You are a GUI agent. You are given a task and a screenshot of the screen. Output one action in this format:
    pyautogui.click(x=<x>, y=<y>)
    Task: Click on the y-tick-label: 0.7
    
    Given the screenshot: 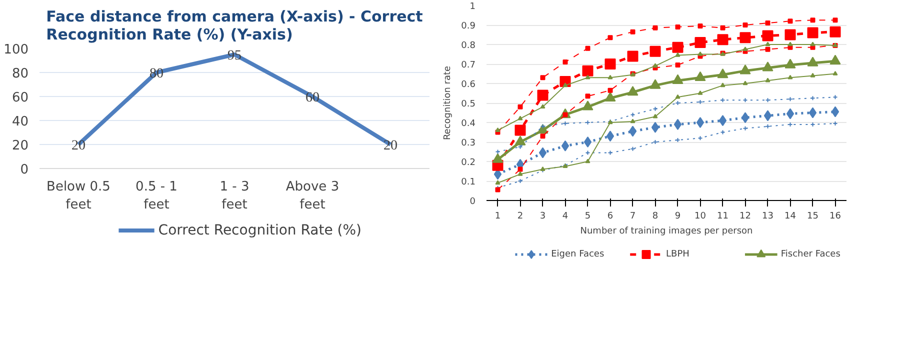 What is the action you would take?
    pyautogui.click(x=468, y=65)
    